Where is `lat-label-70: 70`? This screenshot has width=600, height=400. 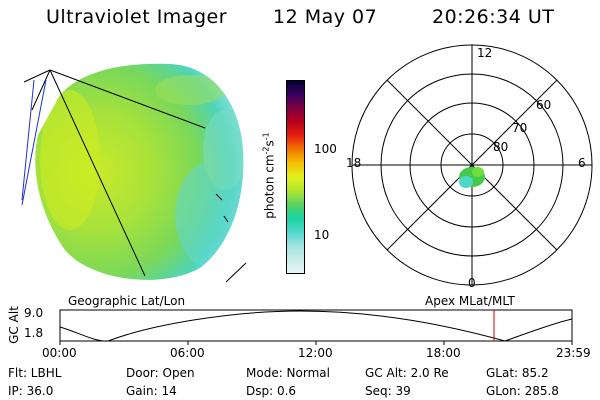 lat-label-70: 70 is located at coordinates (520, 128).